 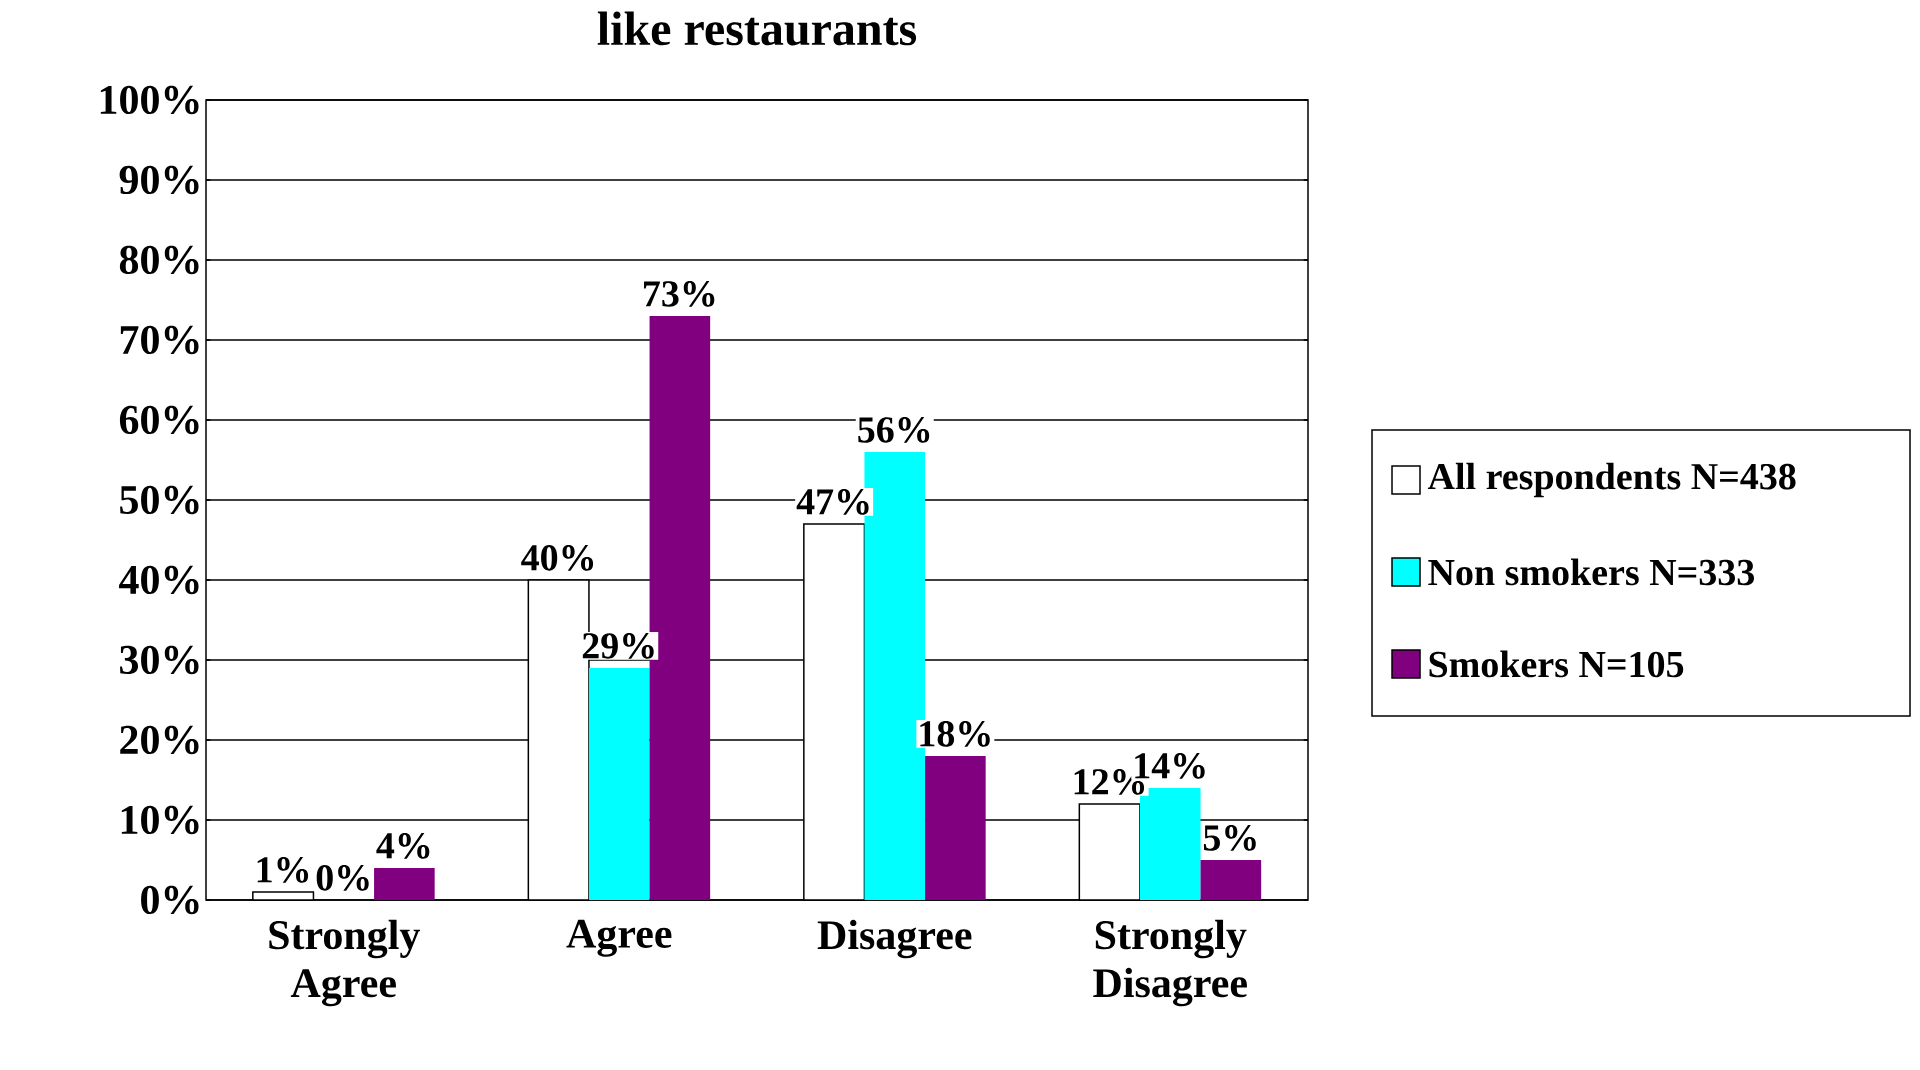 What do you see at coordinates (159, 340) in the screenshot?
I see `y-tick-label: 70%` at bounding box center [159, 340].